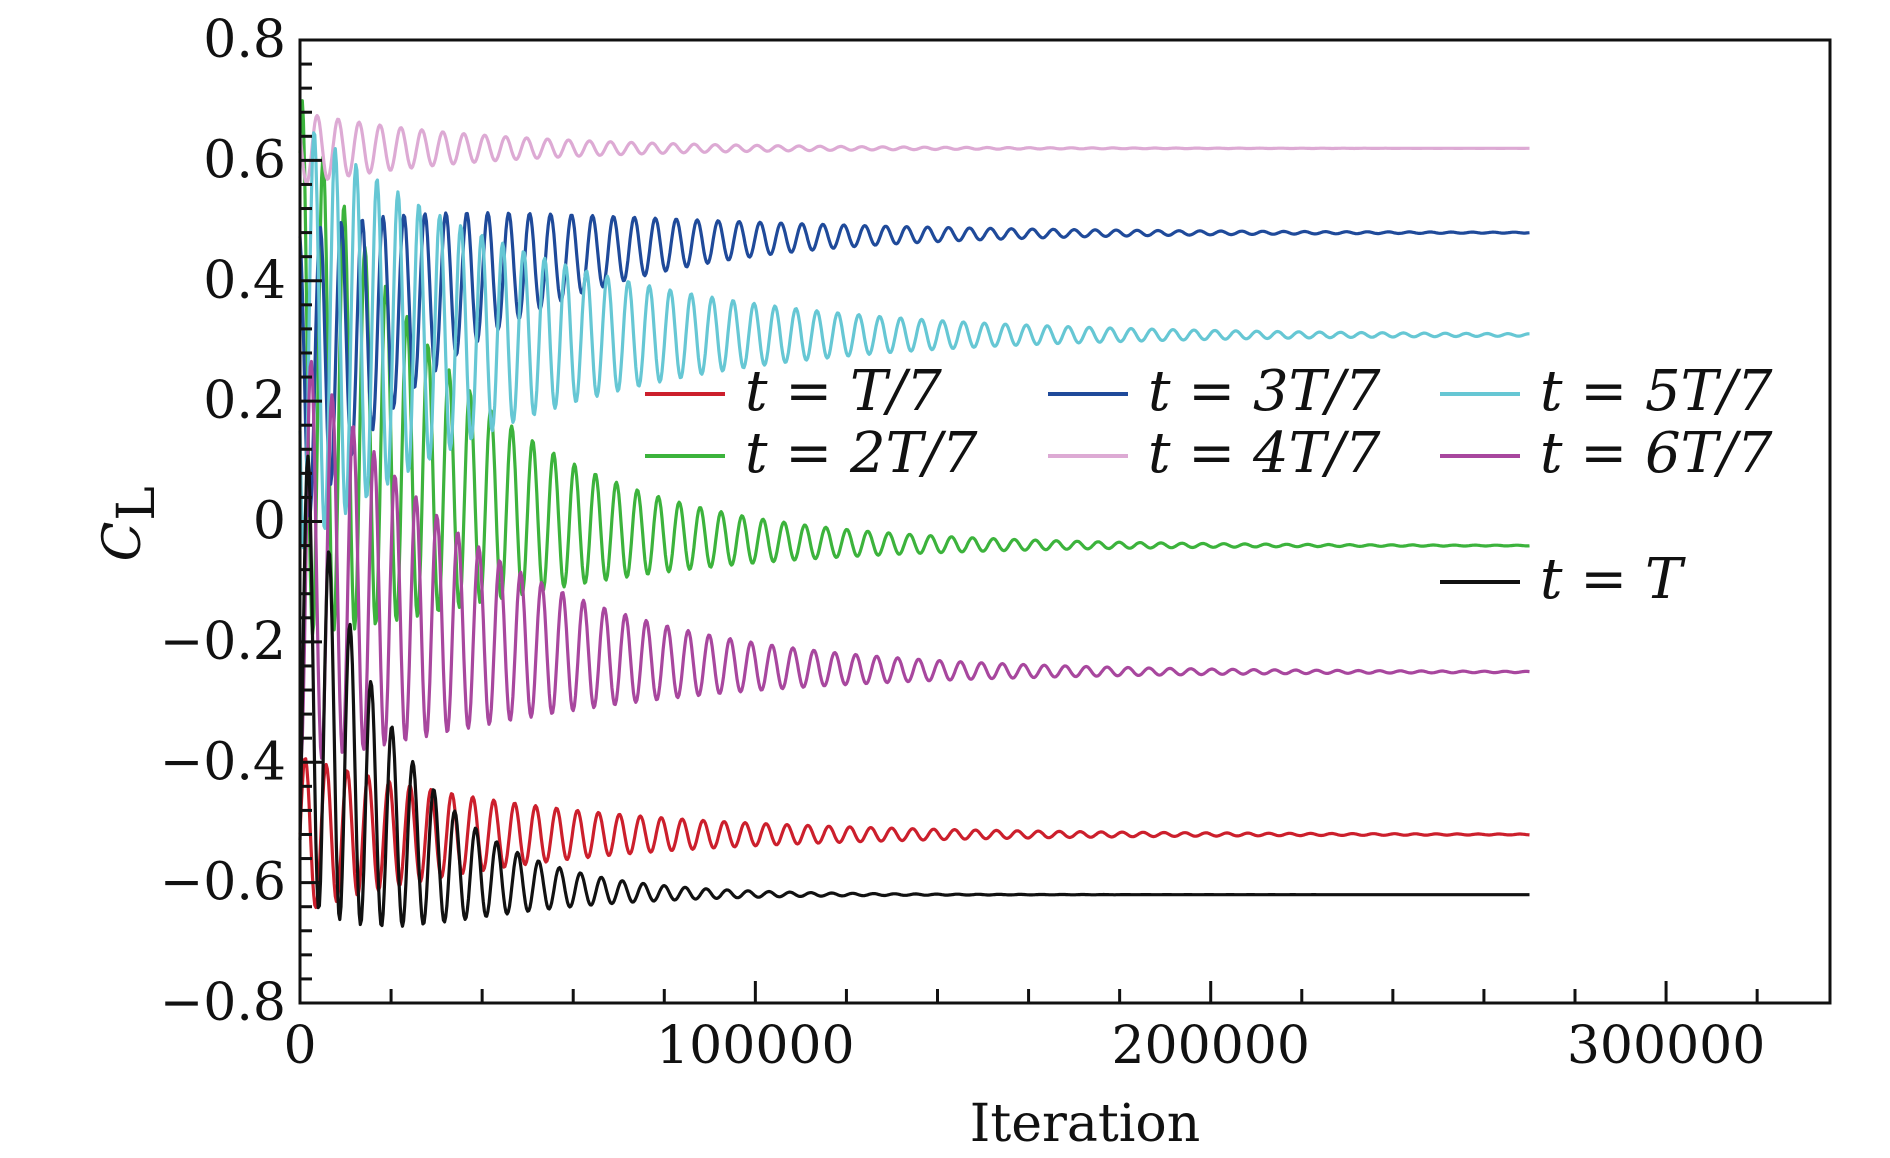 Image resolution: width=1890 pixels, height=1158 pixels. What do you see at coordinates (755, 1046) in the screenshot?
I see `x-tick-label: 100000` at bounding box center [755, 1046].